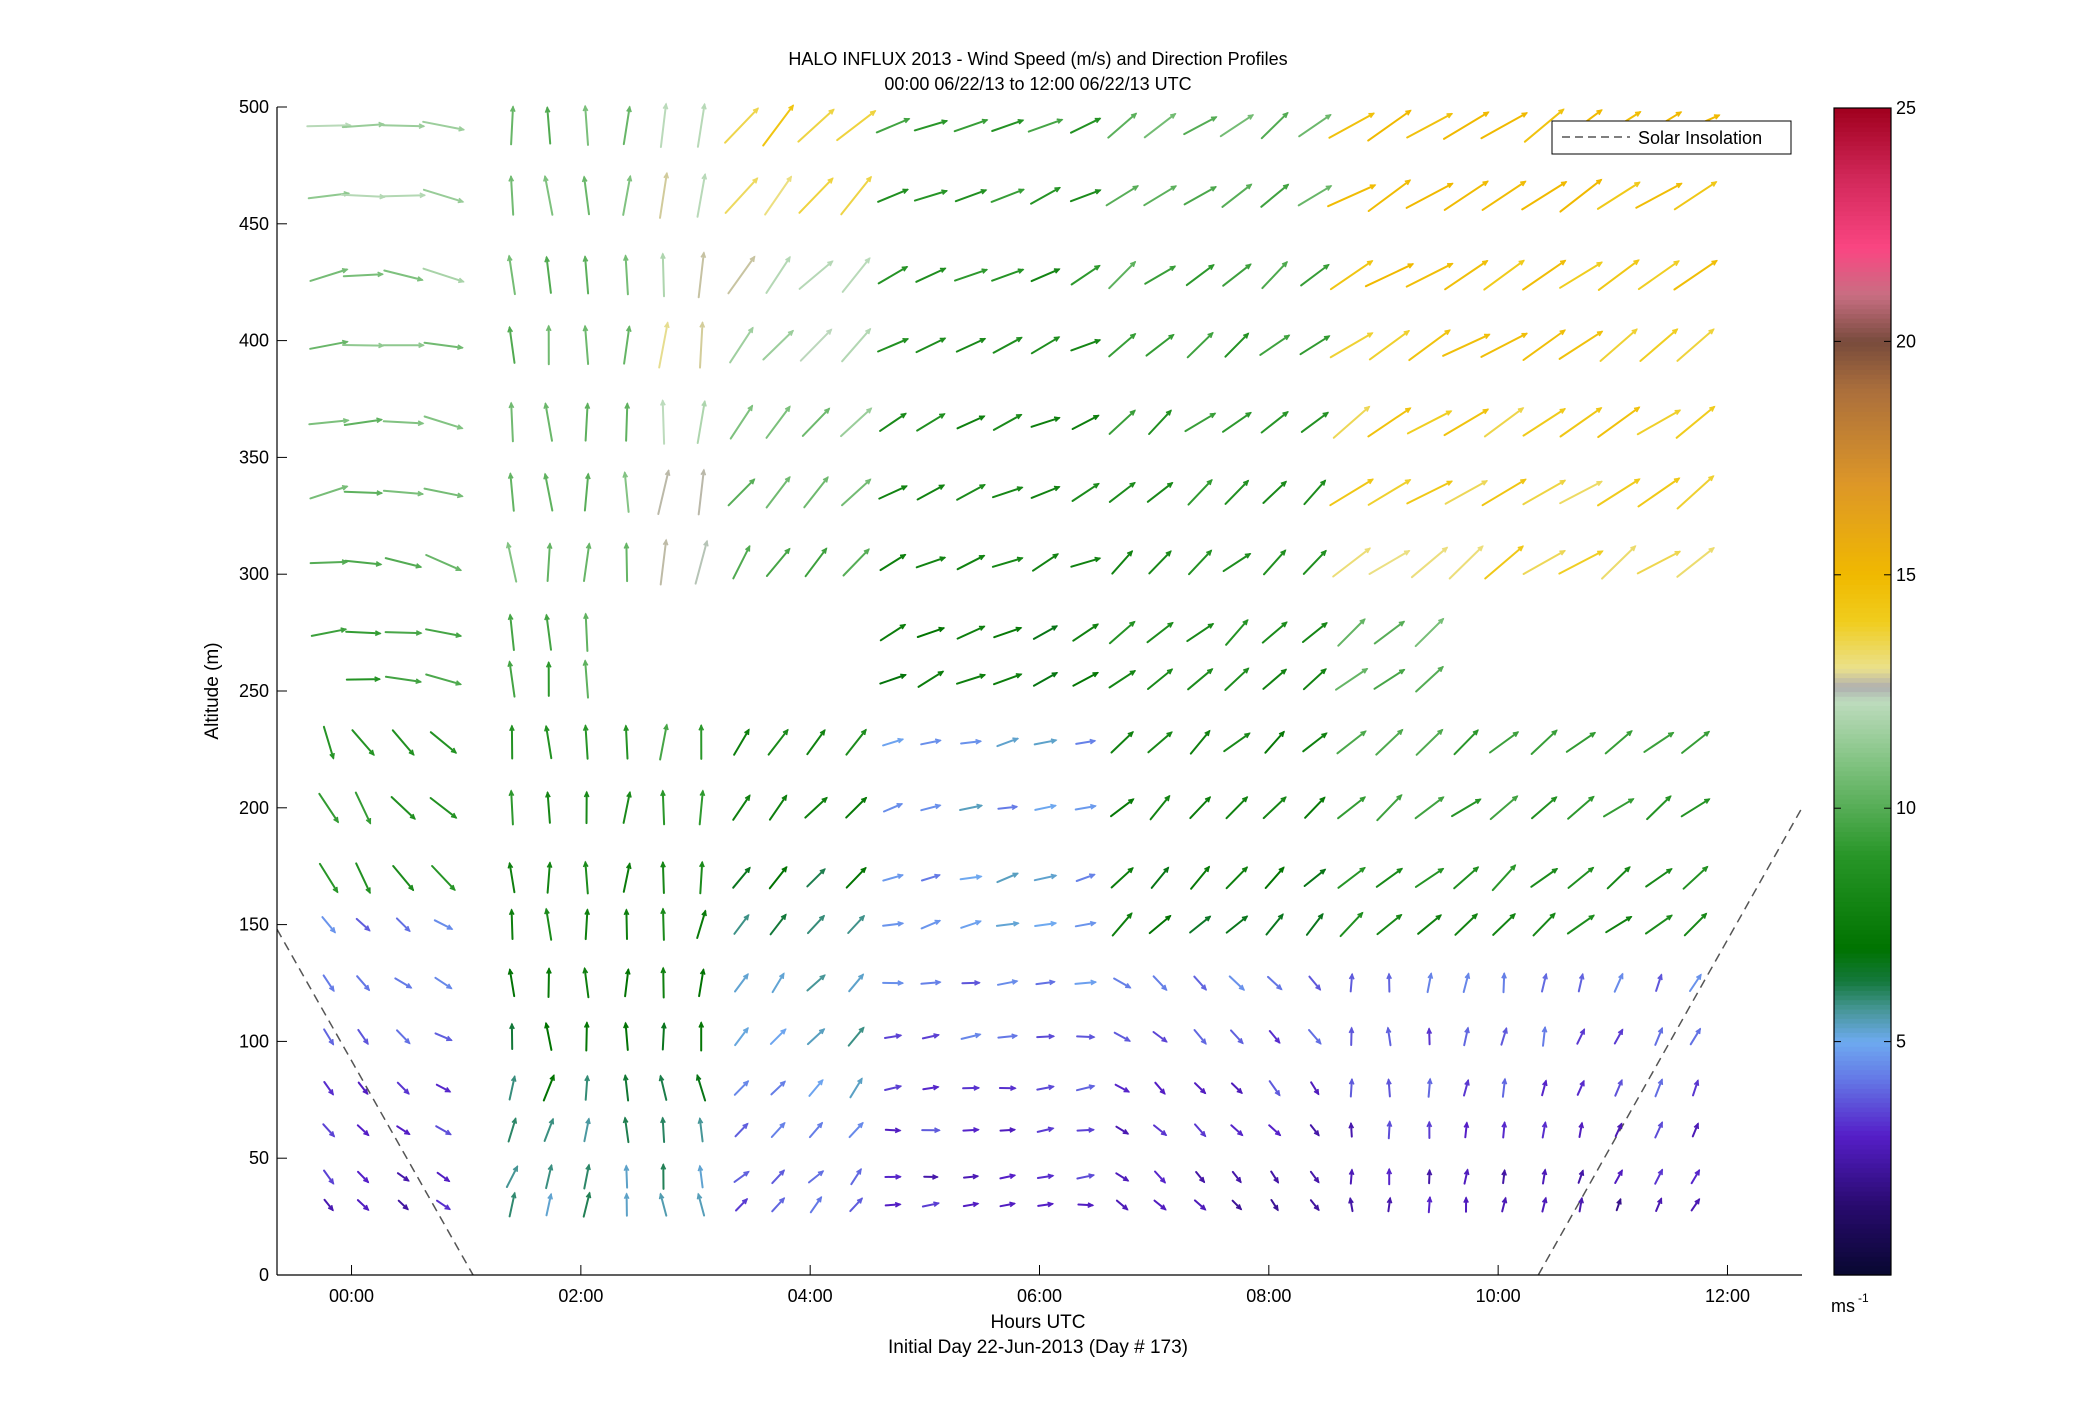  I want to click on colorbar-unit: ms -1, so click(1850, 1303).